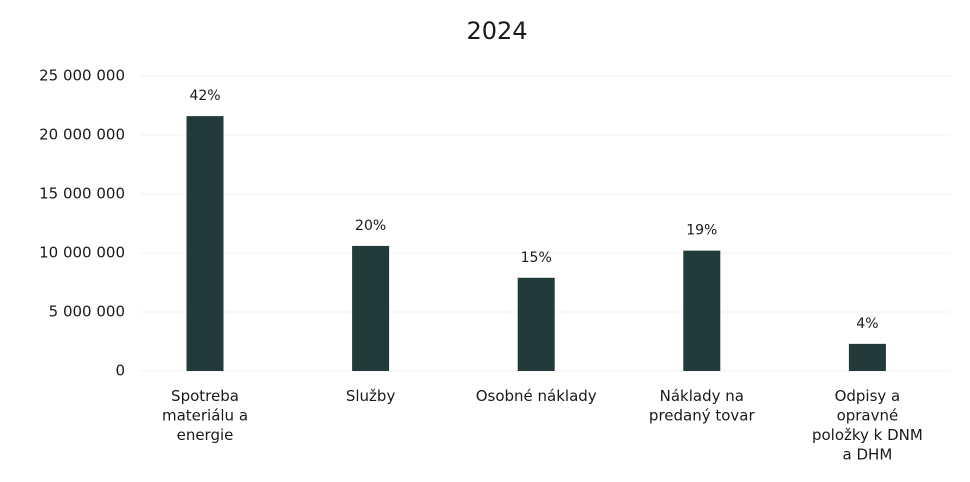  I want to click on x-tick-label: Spotreba materiálu a energie, so click(205, 415).